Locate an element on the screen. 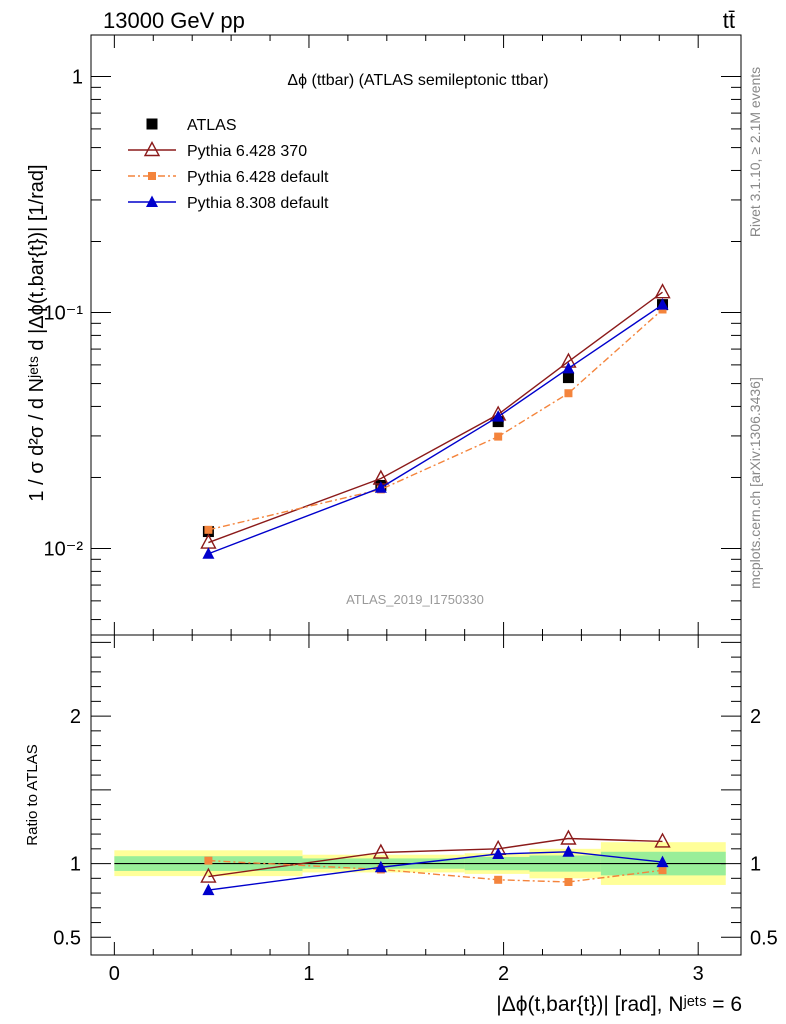 Image resolution: width=786 pixels, height=1024 pixels. legend-entry: Pythia 6.428 370 is located at coordinates (217, 150).